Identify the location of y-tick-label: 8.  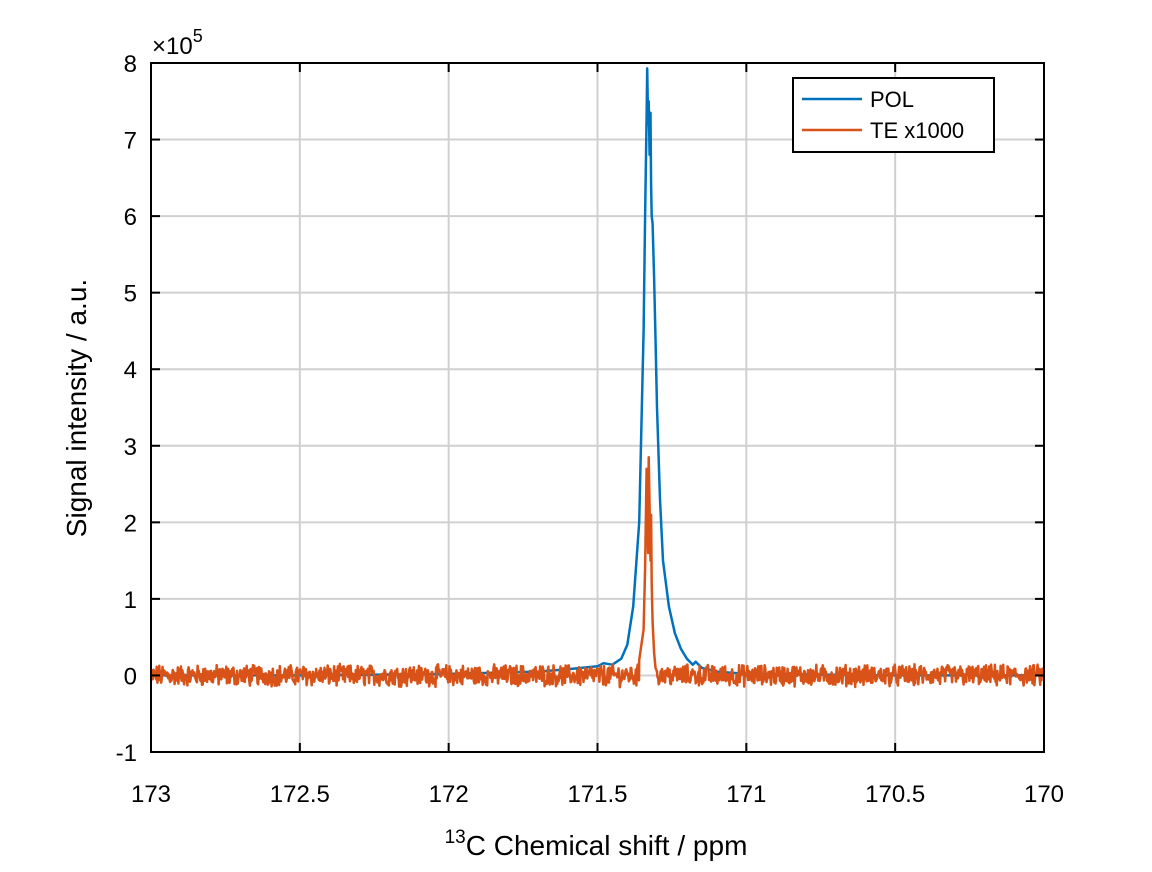
(130, 64).